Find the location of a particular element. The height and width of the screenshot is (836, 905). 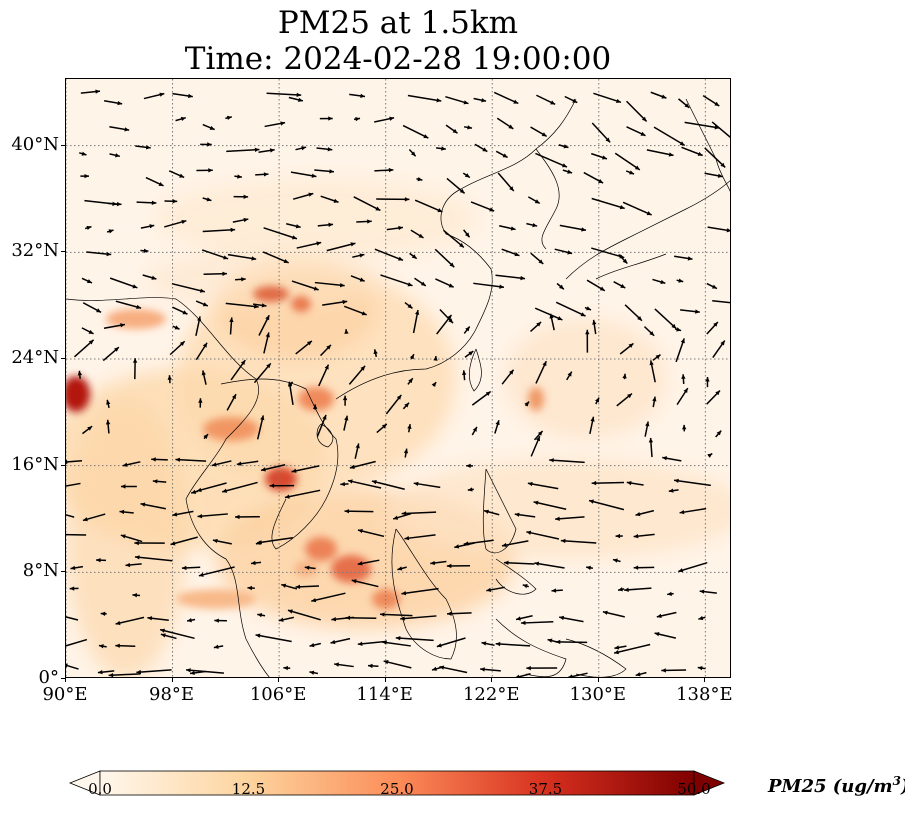

longitude-tick-label: 122°E is located at coordinates (491, 694).